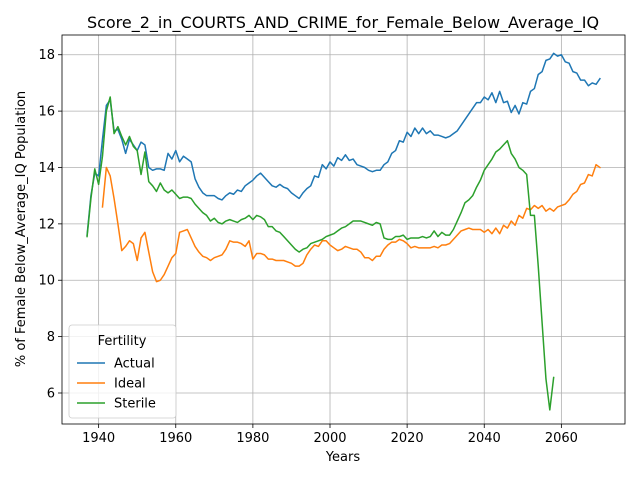 The image size is (640, 480). I want to click on legend-title: Fertility, so click(122, 341).